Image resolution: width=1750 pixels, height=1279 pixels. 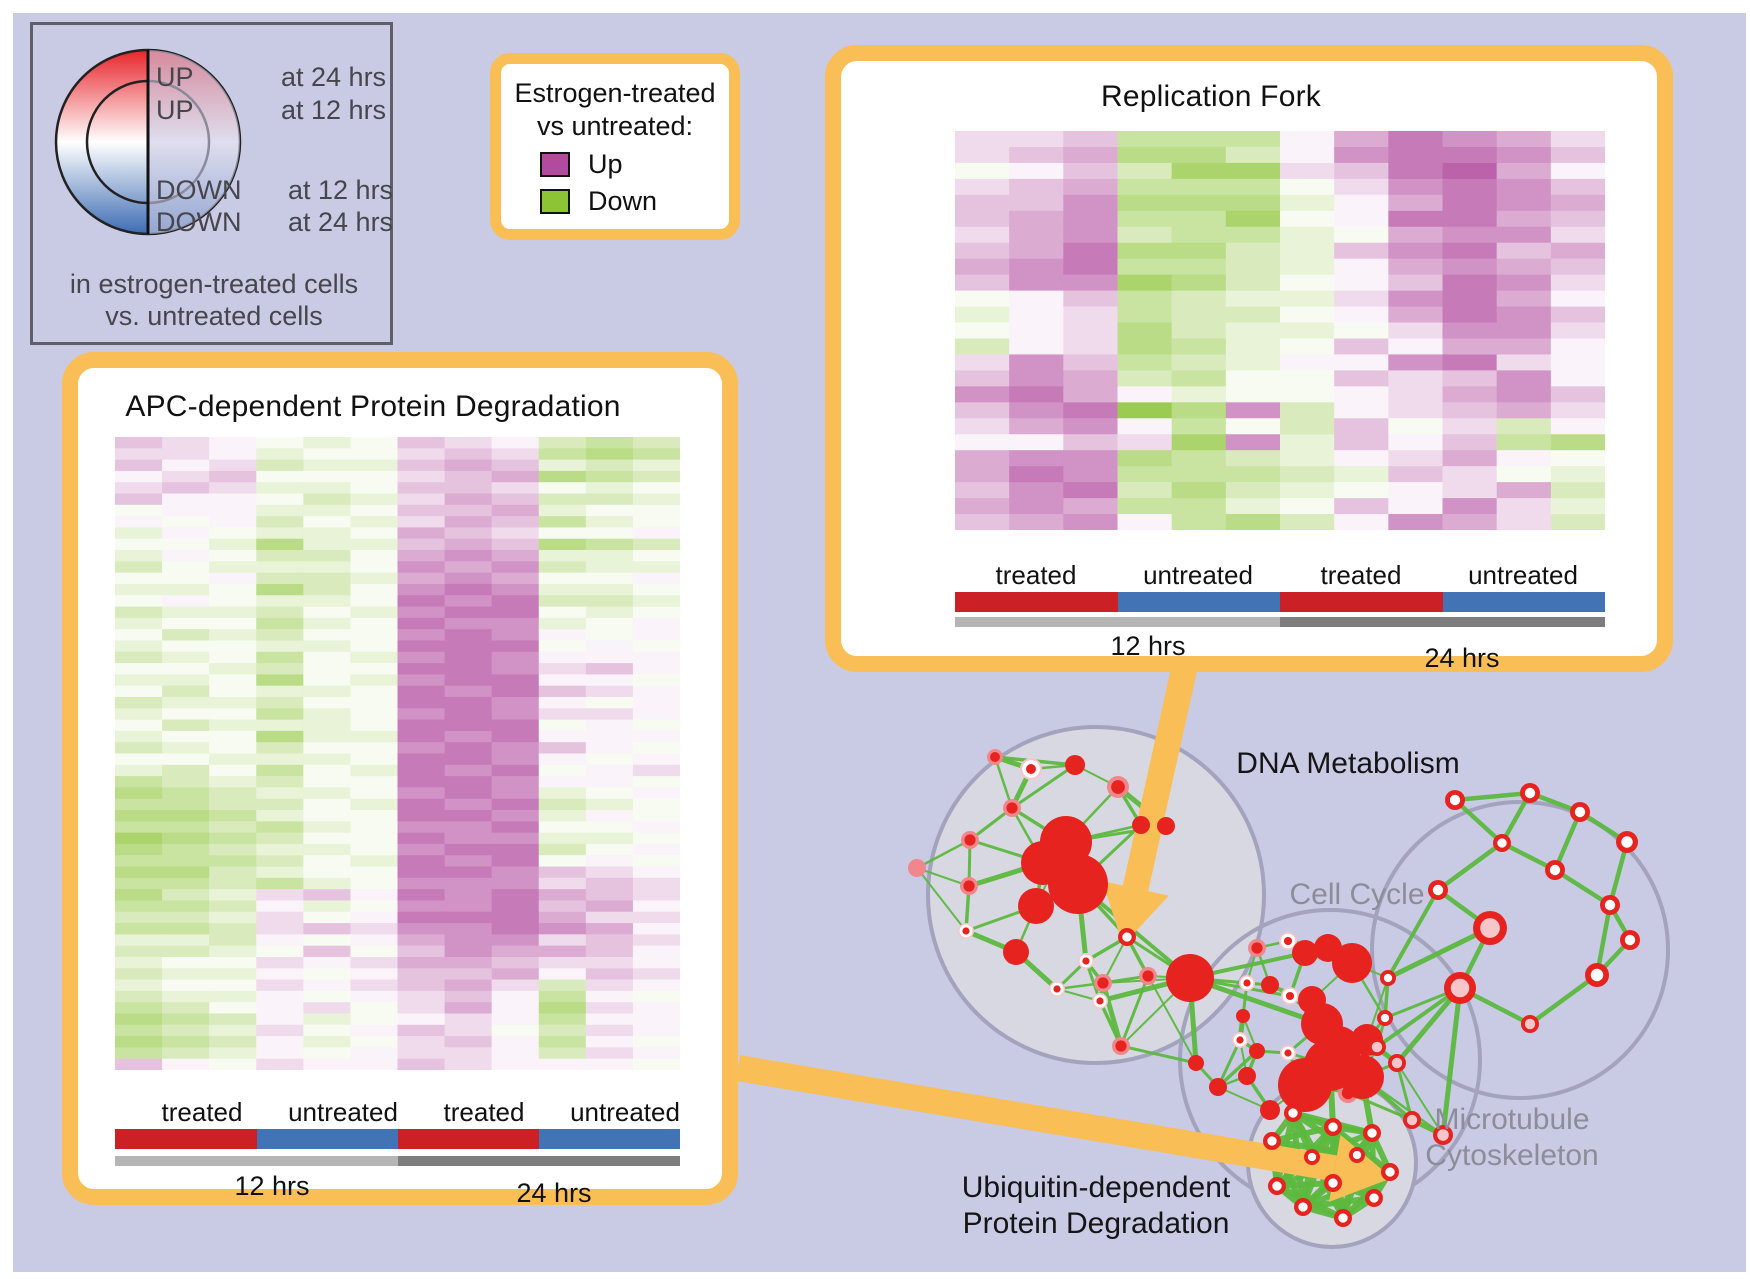 What do you see at coordinates (1357, 894) in the screenshot?
I see `cluster-label-1: Cell Cycle` at bounding box center [1357, 894].